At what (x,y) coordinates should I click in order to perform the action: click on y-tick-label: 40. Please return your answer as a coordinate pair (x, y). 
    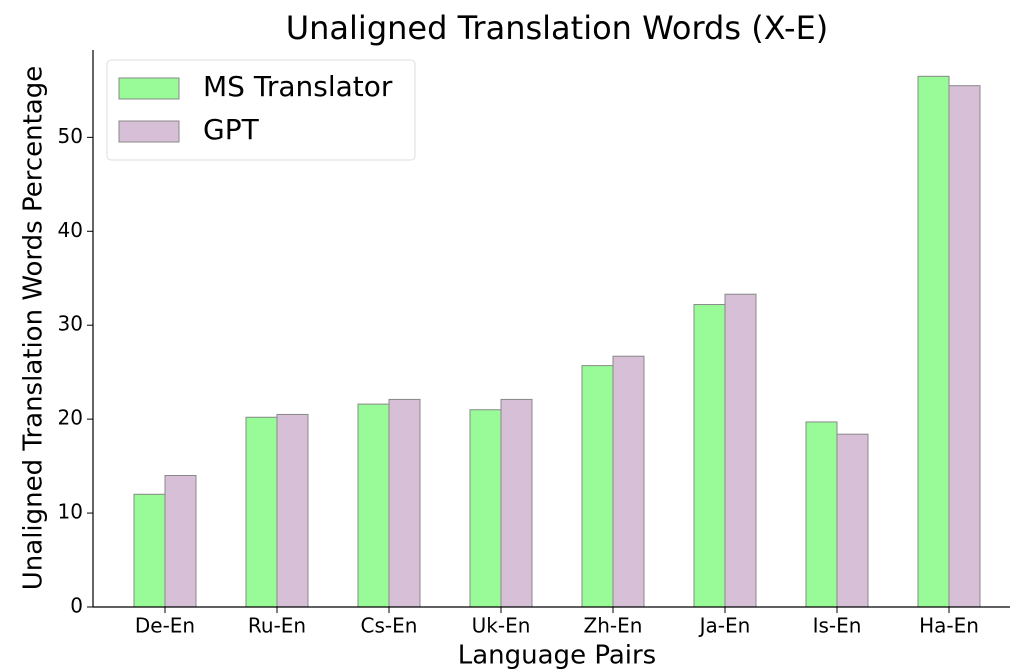
    Looking at the image, I should click on (70, 230).